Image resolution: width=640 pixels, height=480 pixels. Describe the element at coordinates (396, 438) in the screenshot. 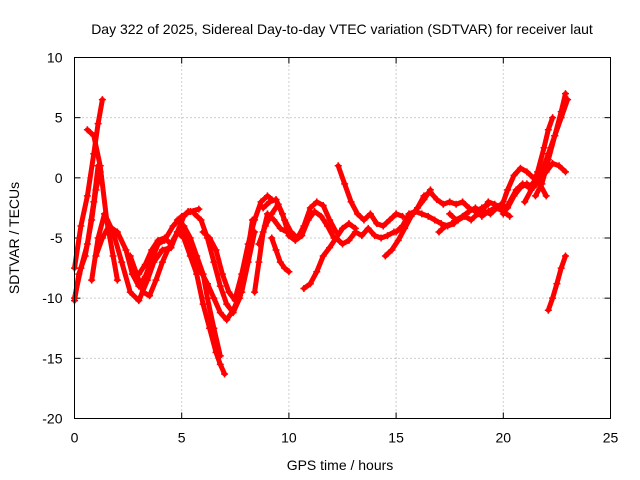

I see `x-tick-label: 15` at that location.